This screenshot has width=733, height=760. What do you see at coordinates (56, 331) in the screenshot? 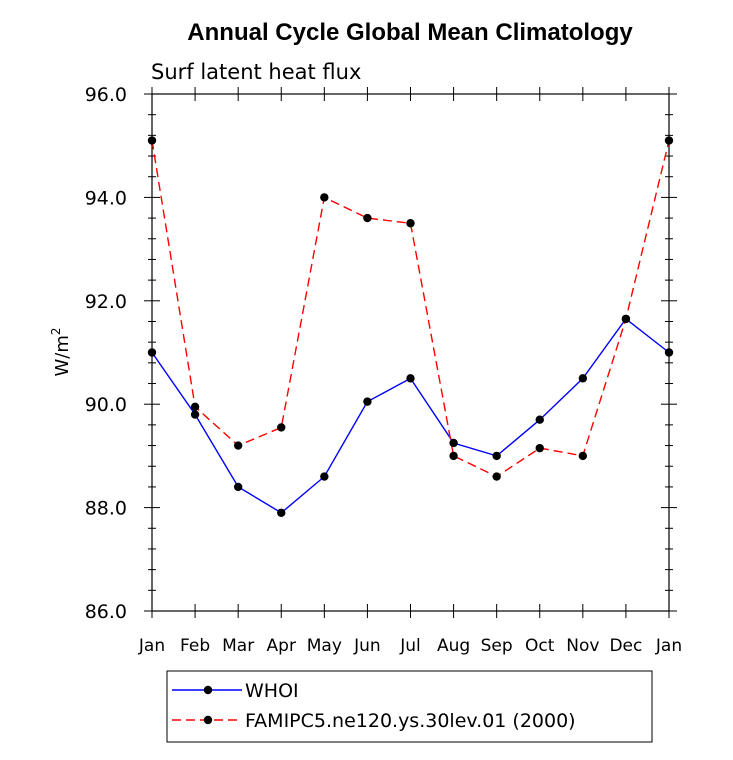
I see `y-axis-label-superscript: 2` at bounding box center [56, 331].